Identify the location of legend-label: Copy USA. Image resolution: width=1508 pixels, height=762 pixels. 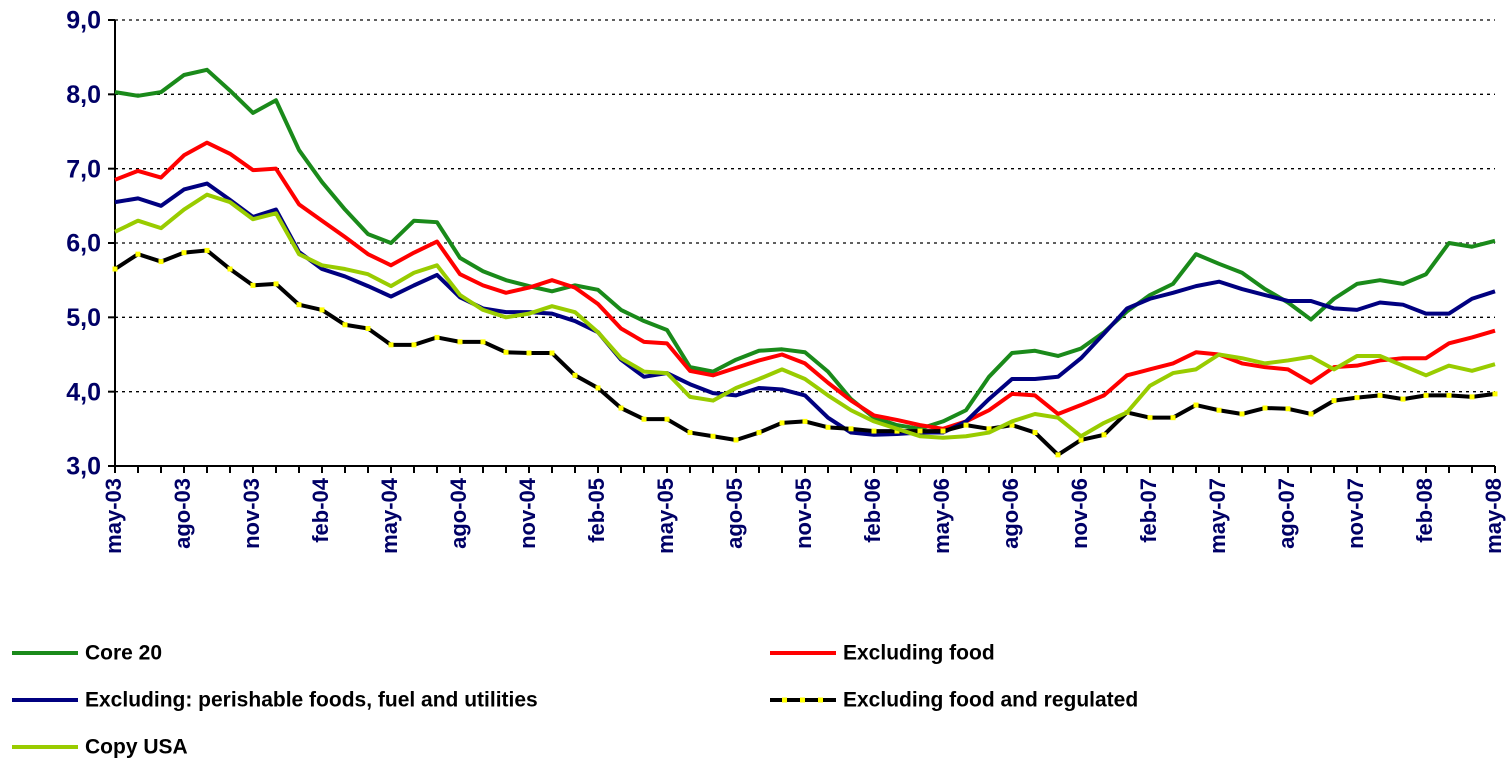
(136, 747).